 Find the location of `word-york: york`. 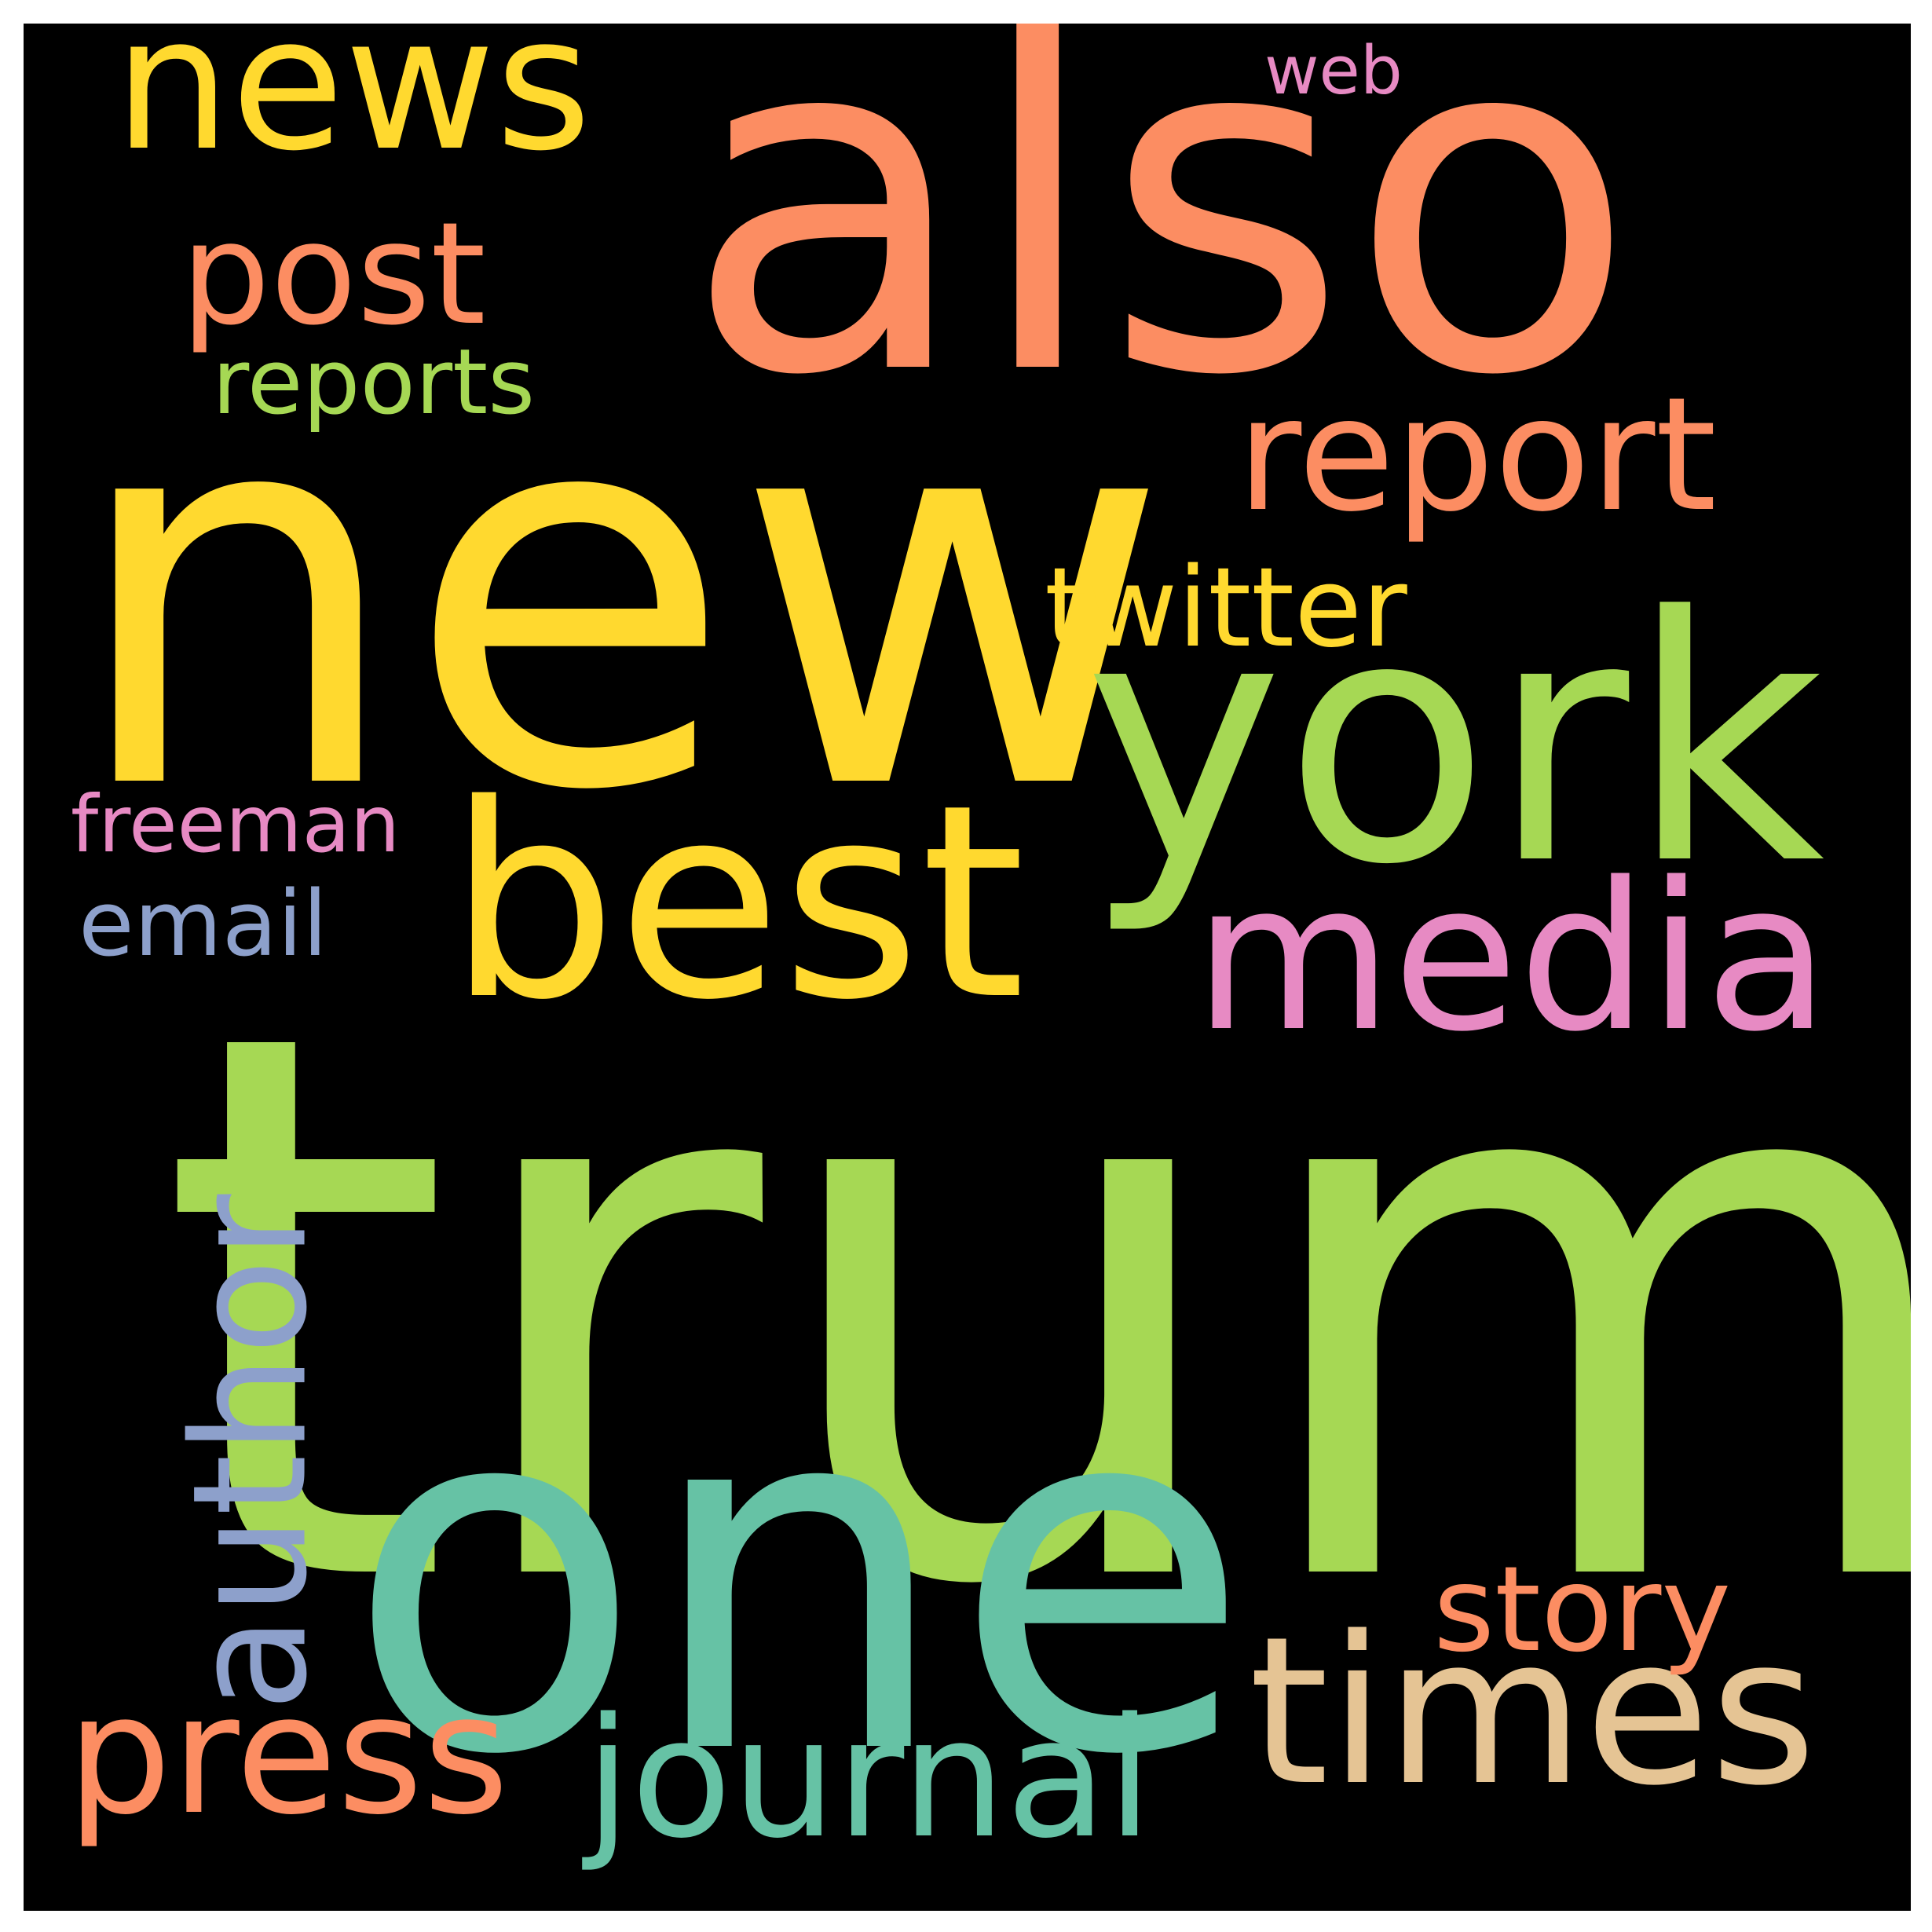

word-york: york is located at coordinates (1455, 743).